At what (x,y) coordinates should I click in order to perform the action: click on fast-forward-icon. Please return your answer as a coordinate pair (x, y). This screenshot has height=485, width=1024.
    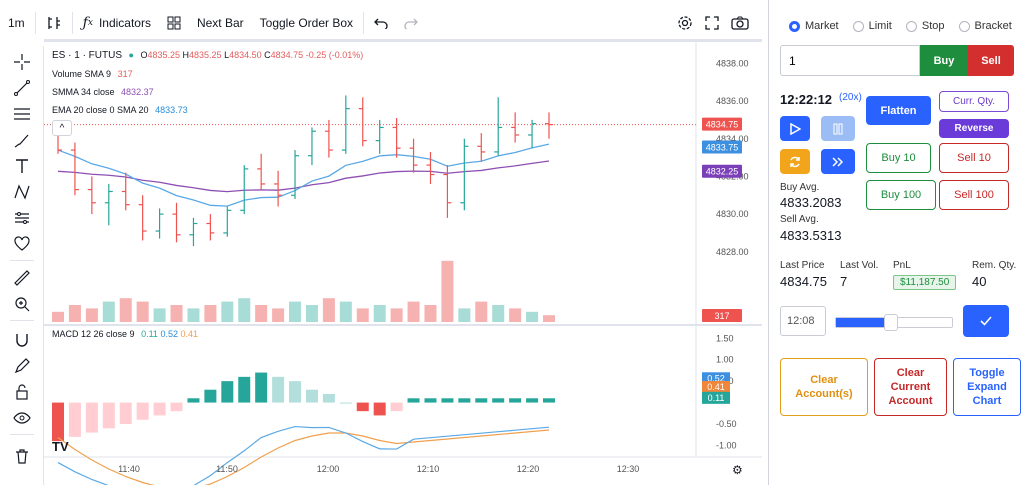
    Looking at the image, I should click on (838, 161).